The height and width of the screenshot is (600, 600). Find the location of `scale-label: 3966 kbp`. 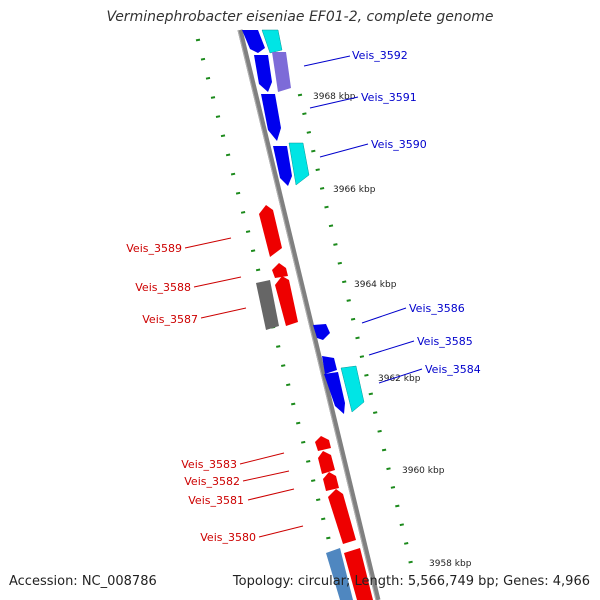

scale-label: 3966 kbp is located at coordinates (354, 190).